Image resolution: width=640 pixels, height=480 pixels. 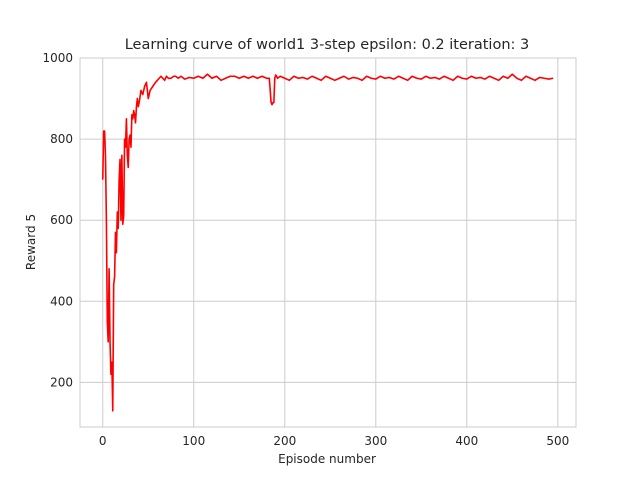 I want to click on y-axis-label: Reward 5, so click(x=31, y=242).